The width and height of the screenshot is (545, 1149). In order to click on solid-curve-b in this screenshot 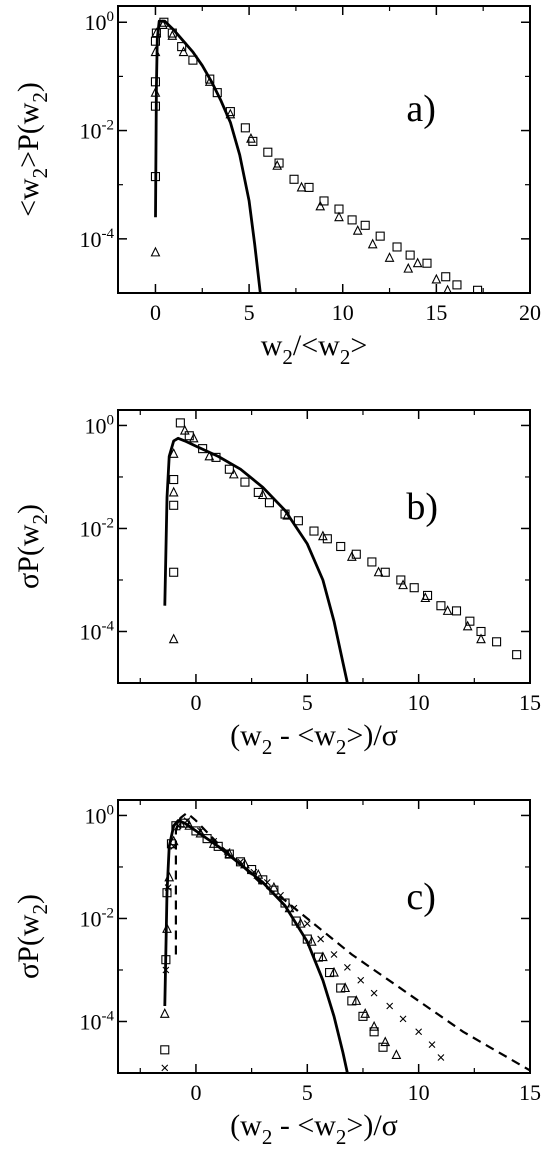, I will do `click(256, 559)`.